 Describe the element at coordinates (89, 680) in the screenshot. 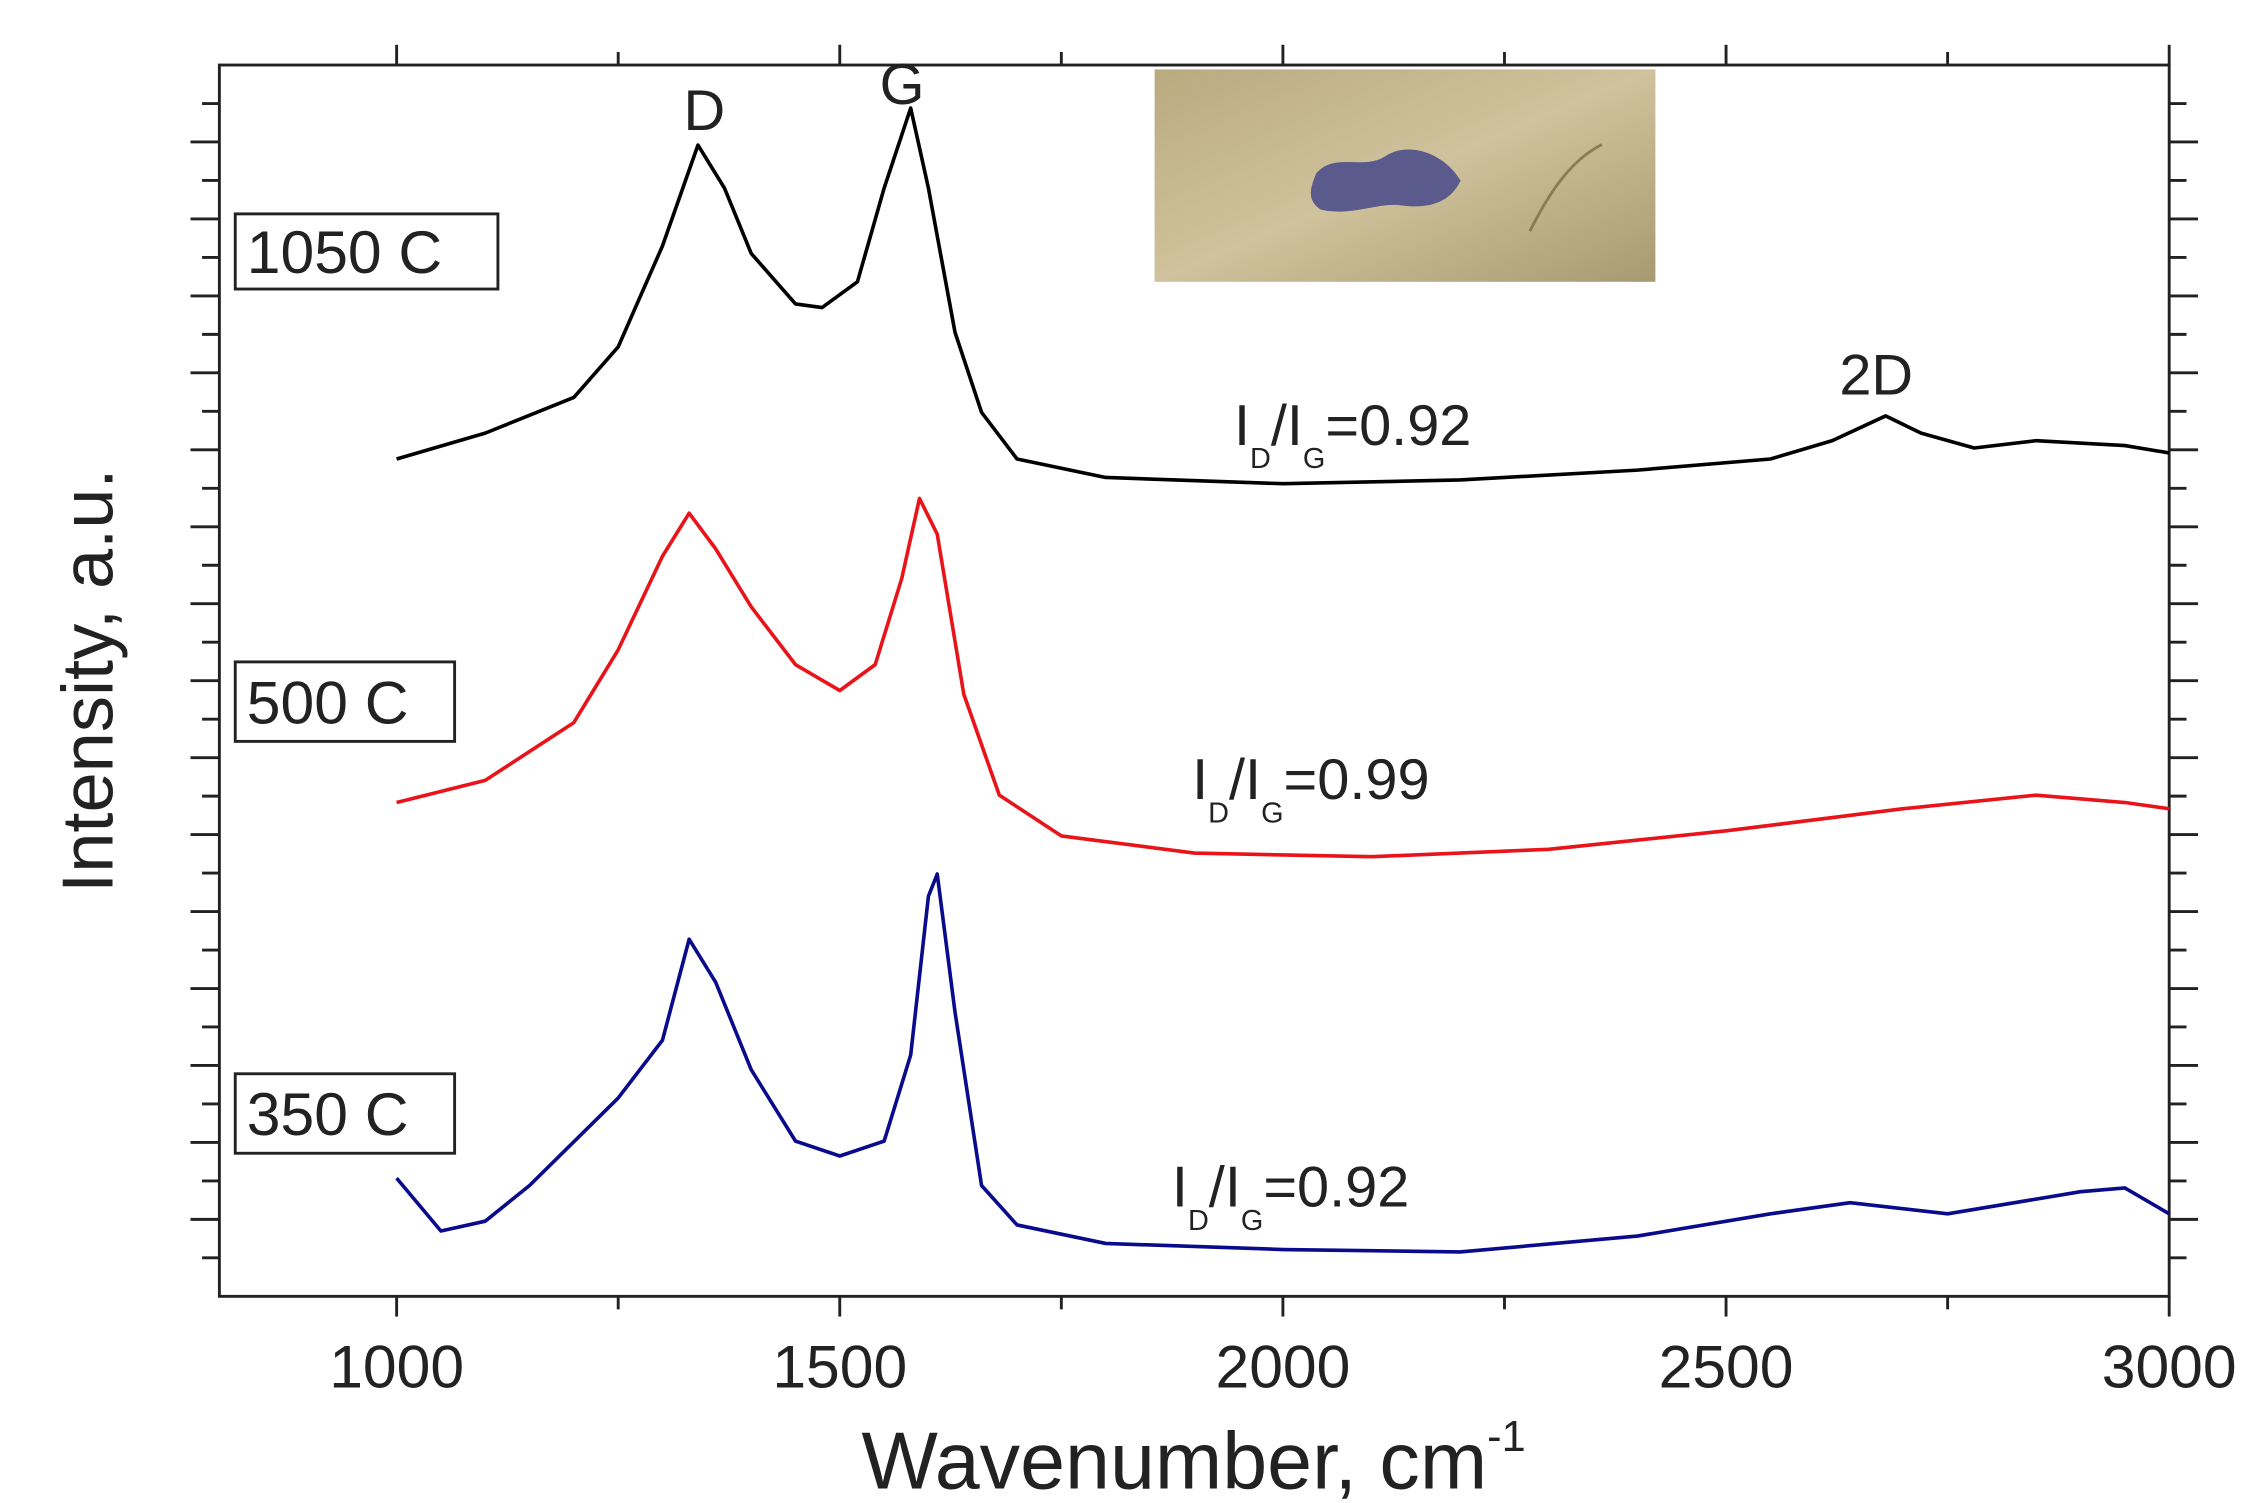

I see `y-axis-label: Intensity, a.u.` at that location.